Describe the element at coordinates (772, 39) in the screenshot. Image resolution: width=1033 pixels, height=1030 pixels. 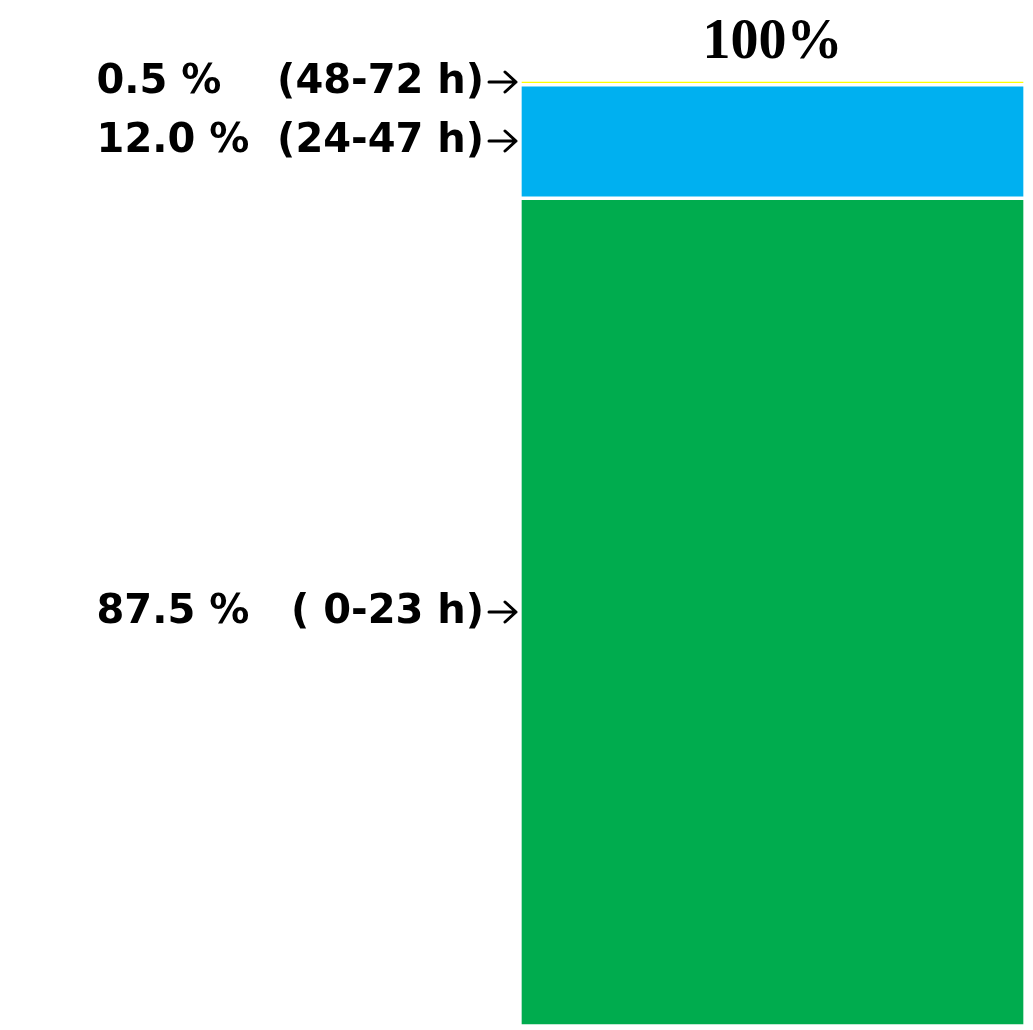
I see `total-label: 100%` at that location.